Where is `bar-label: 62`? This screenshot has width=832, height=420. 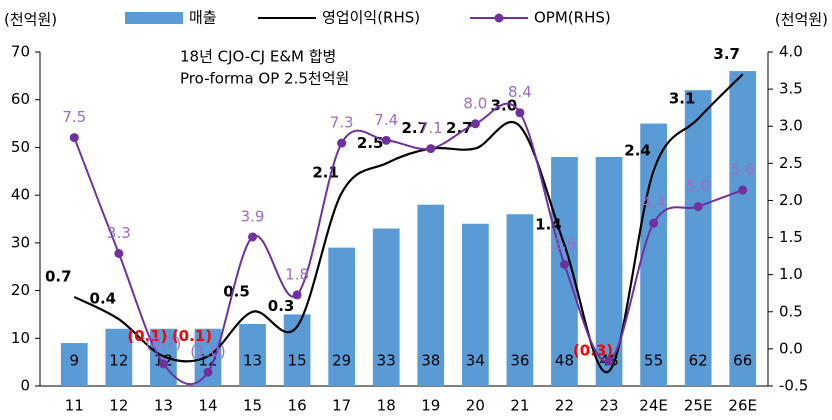
bar-label: 62 is located at coordinates (698, 361).